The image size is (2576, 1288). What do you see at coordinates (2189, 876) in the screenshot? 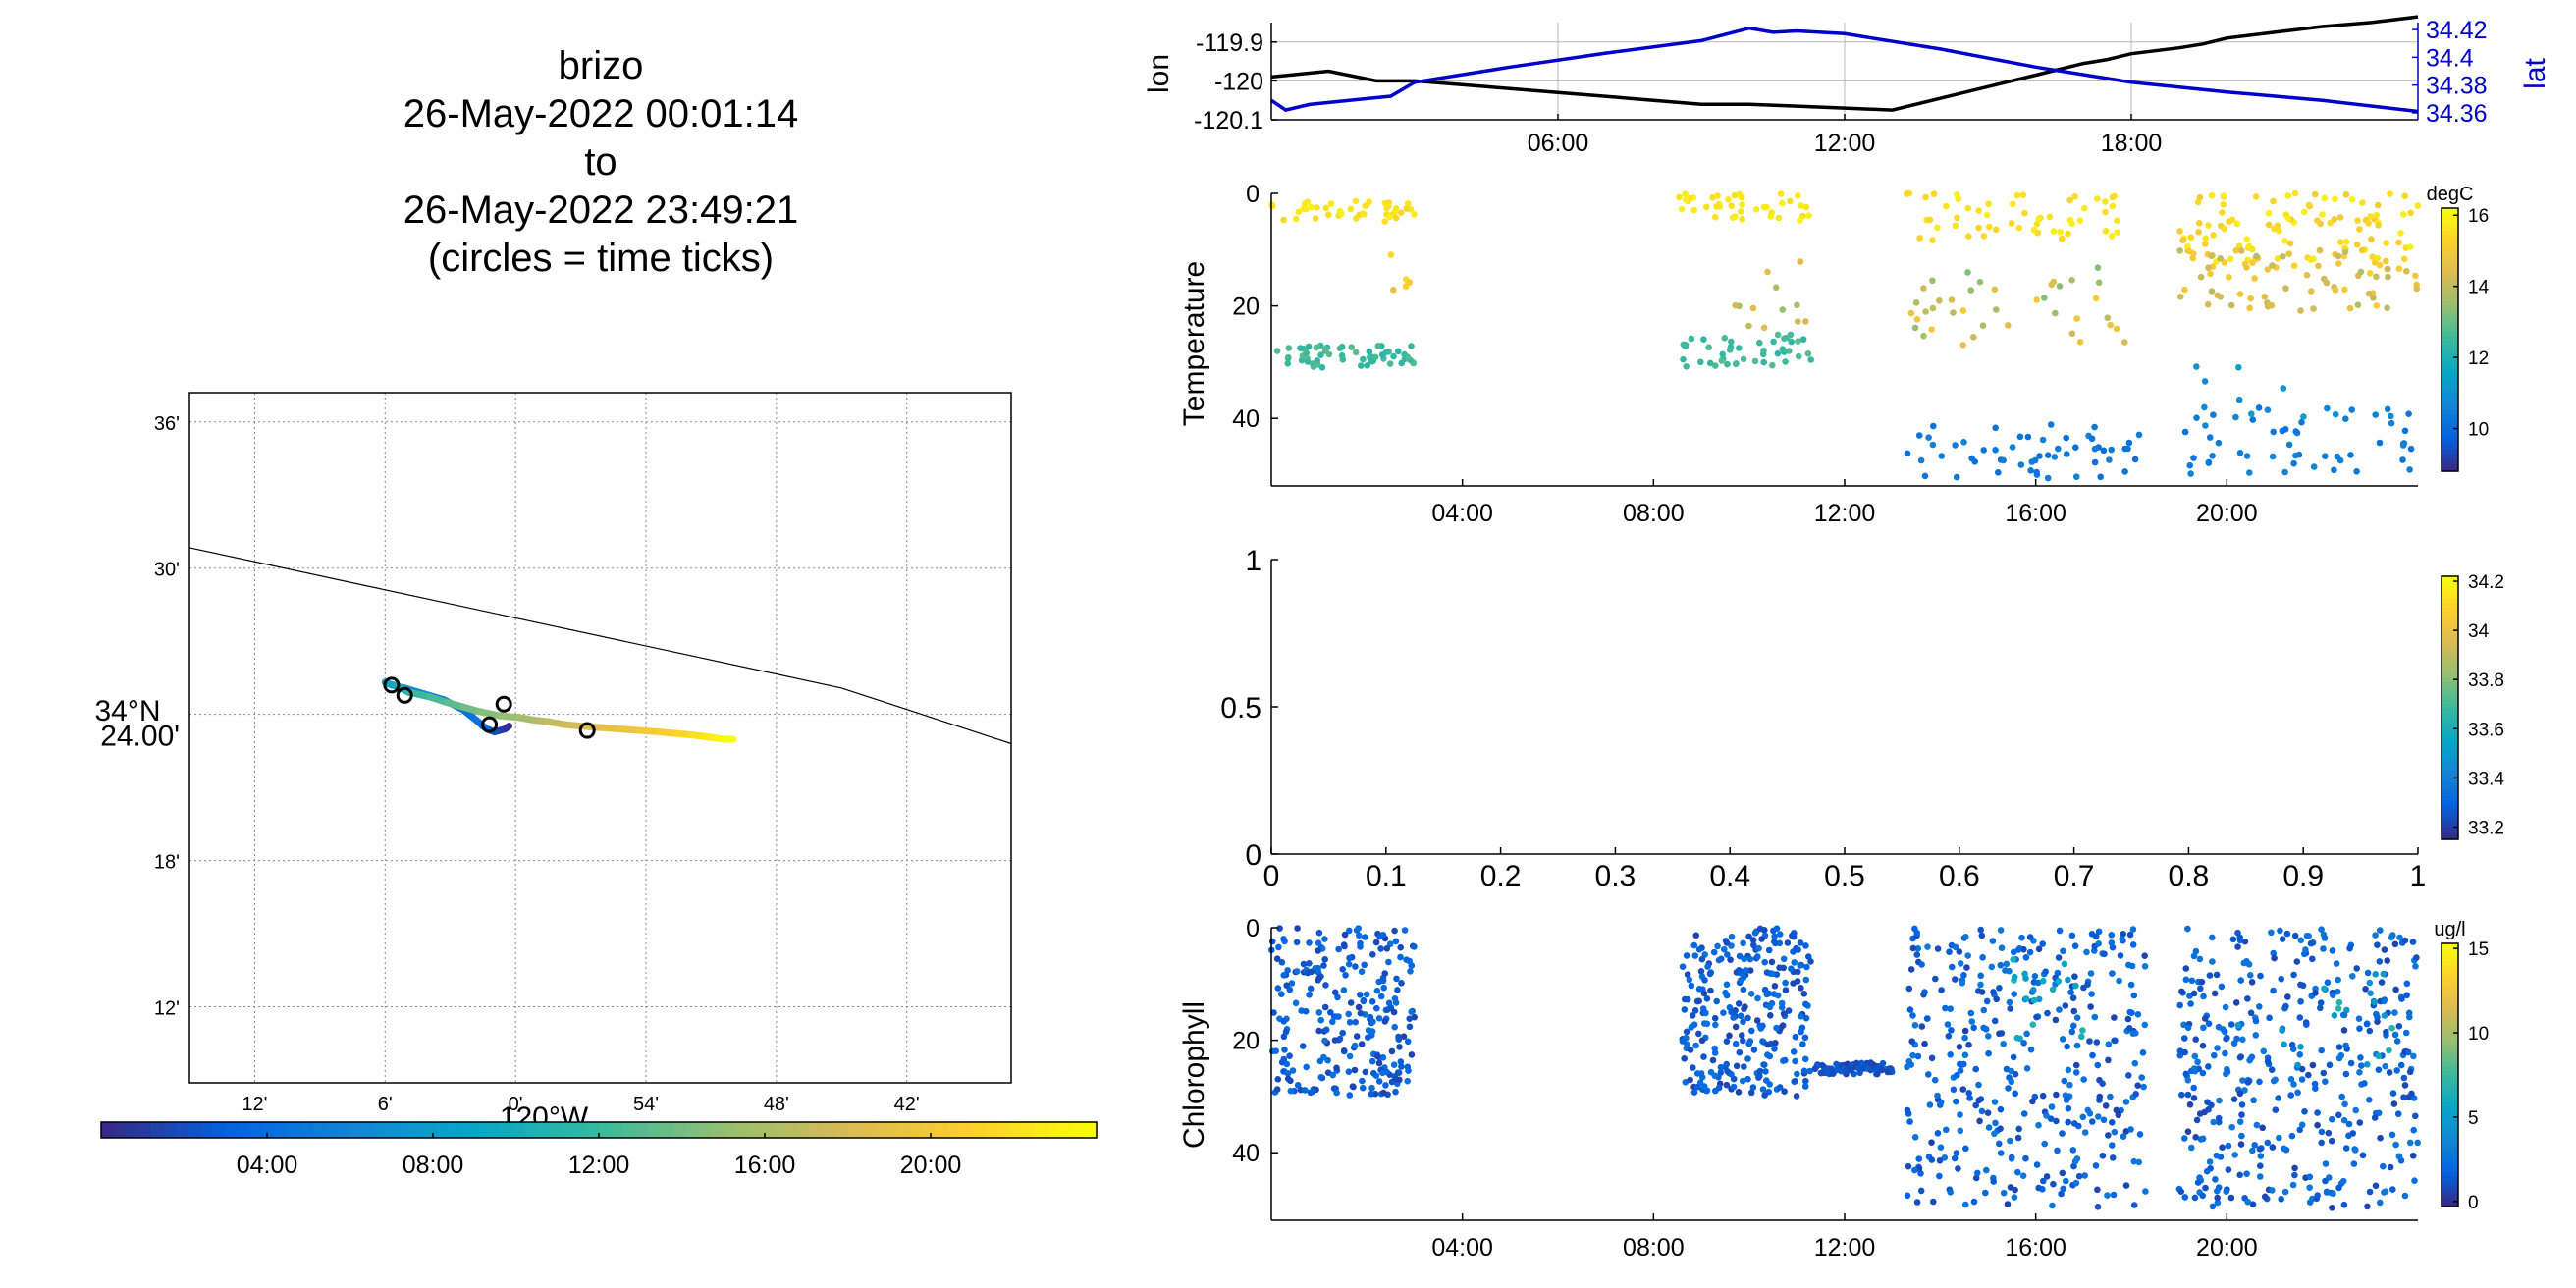
I see `empty-x-tick-label: 0.8` at bounding box center [2189, 876].